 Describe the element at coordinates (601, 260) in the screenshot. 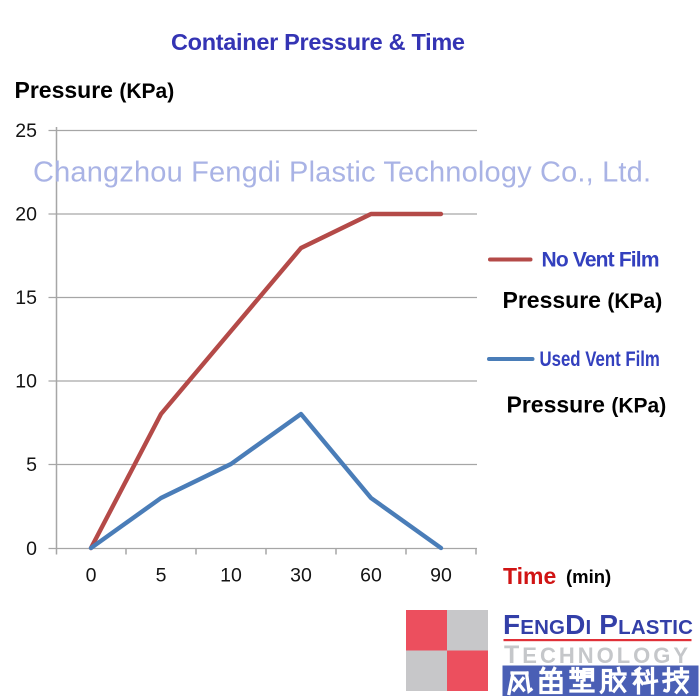

I see `svg-text: No Vent Film` at that location.